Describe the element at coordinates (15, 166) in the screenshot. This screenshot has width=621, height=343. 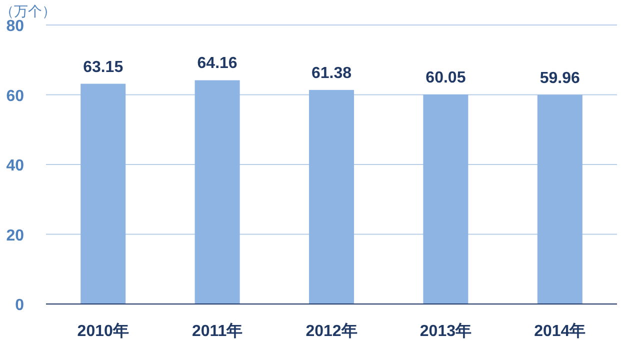
I see `y-tick-label: 40` at that location.